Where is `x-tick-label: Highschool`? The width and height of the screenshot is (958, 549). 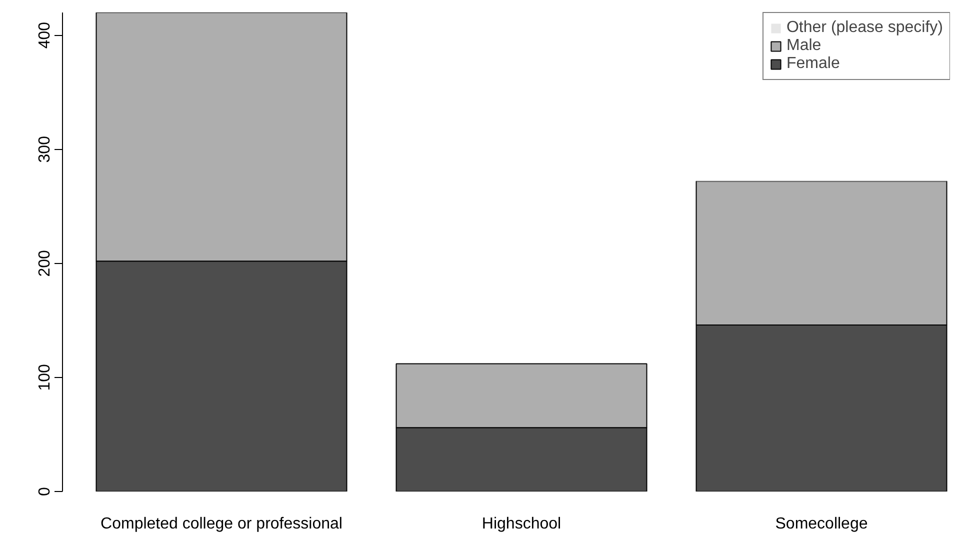
x-tick-label: Highschool is located at coordinates (522, 524).